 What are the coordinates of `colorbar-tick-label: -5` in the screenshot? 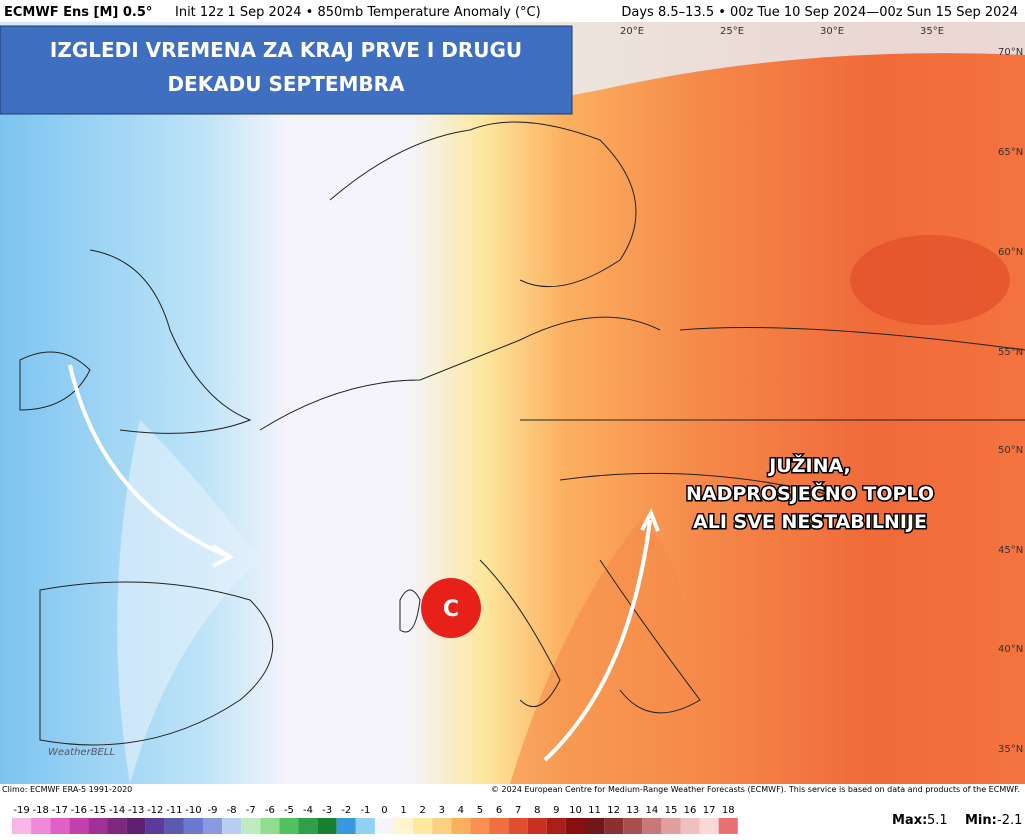 It's located at (289, 810).